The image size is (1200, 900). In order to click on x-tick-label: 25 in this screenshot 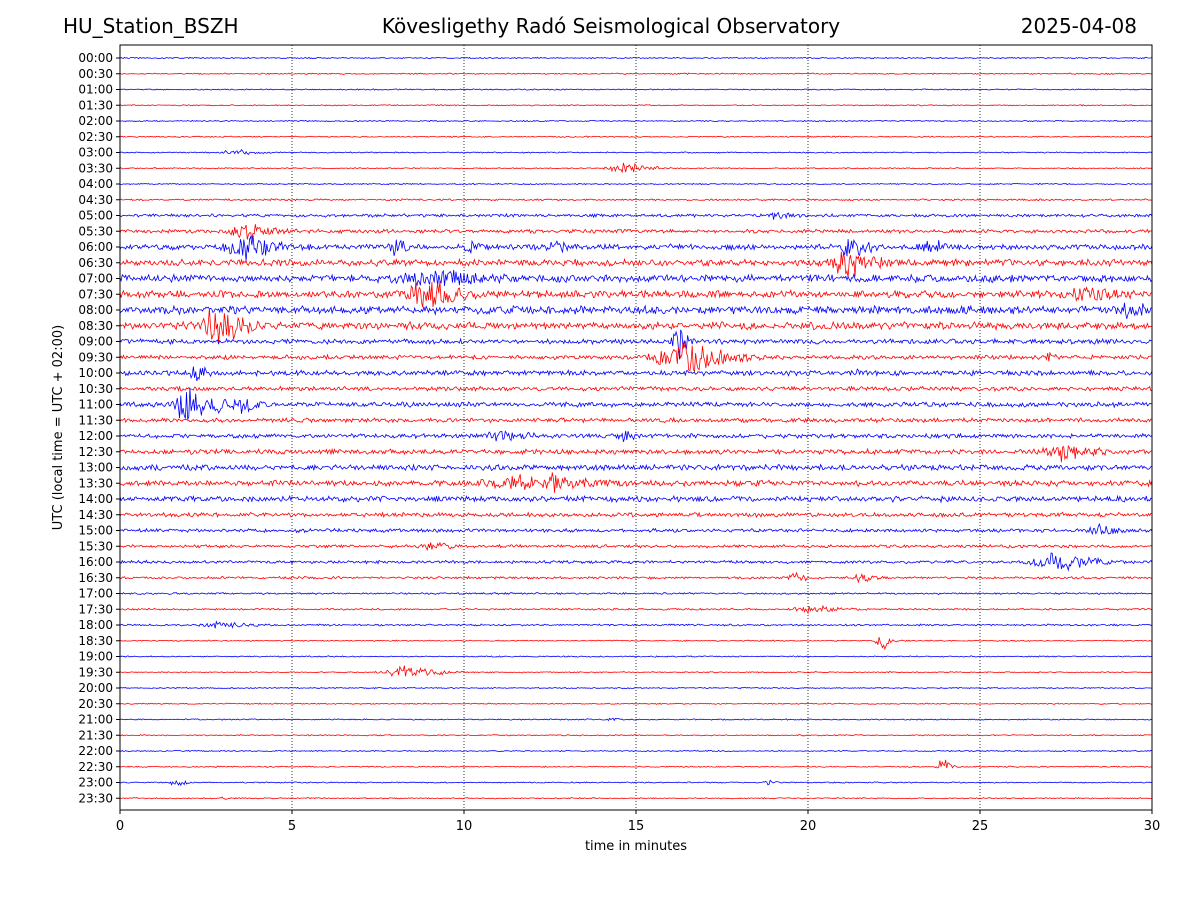, I will do `click(980, 826)`.